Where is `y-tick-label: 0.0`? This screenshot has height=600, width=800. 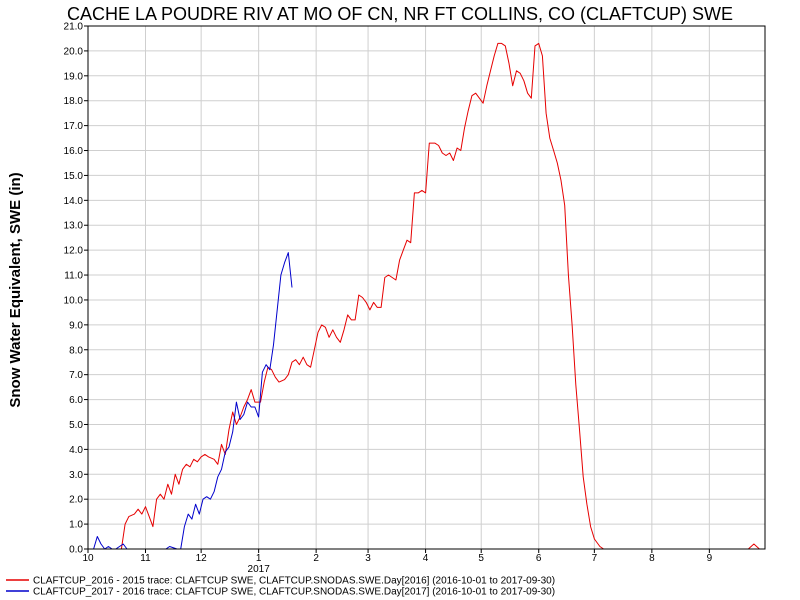
y-tick-label: 0.0 is located at coordinates (76, 550).